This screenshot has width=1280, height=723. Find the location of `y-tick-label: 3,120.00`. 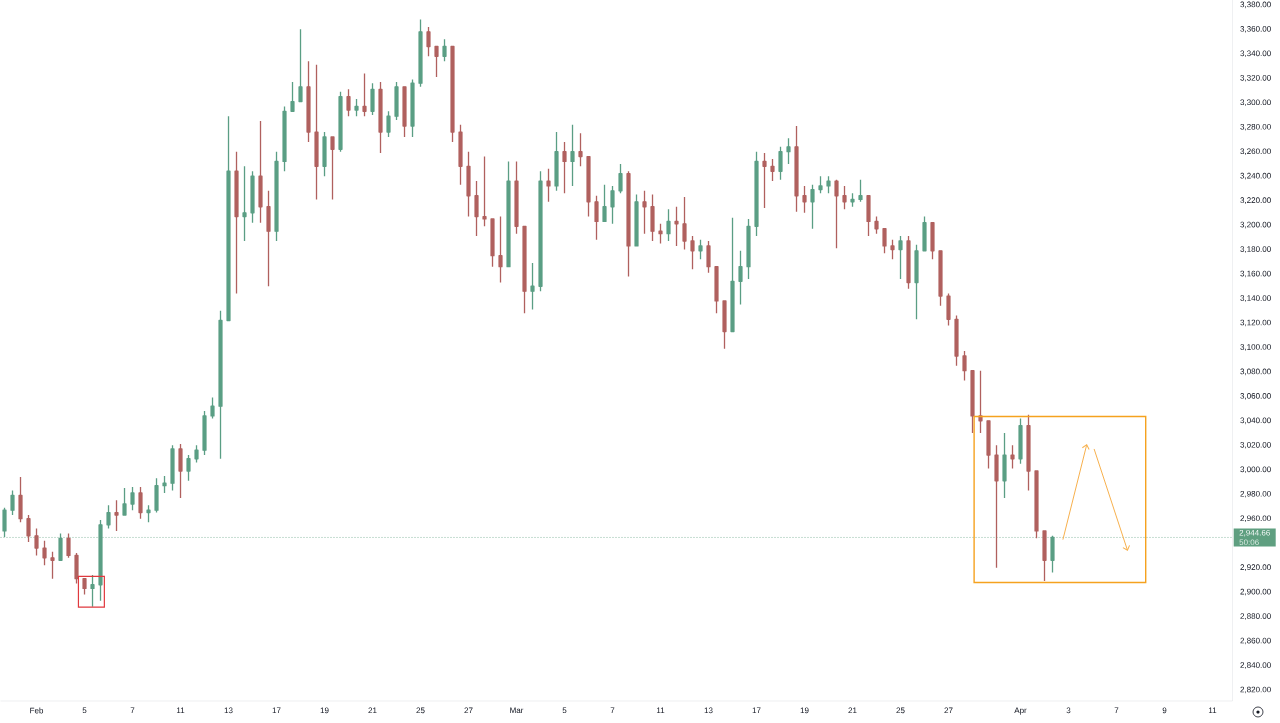

y-tick-label: 3,120.00 is located at coordinates (1255, 323).